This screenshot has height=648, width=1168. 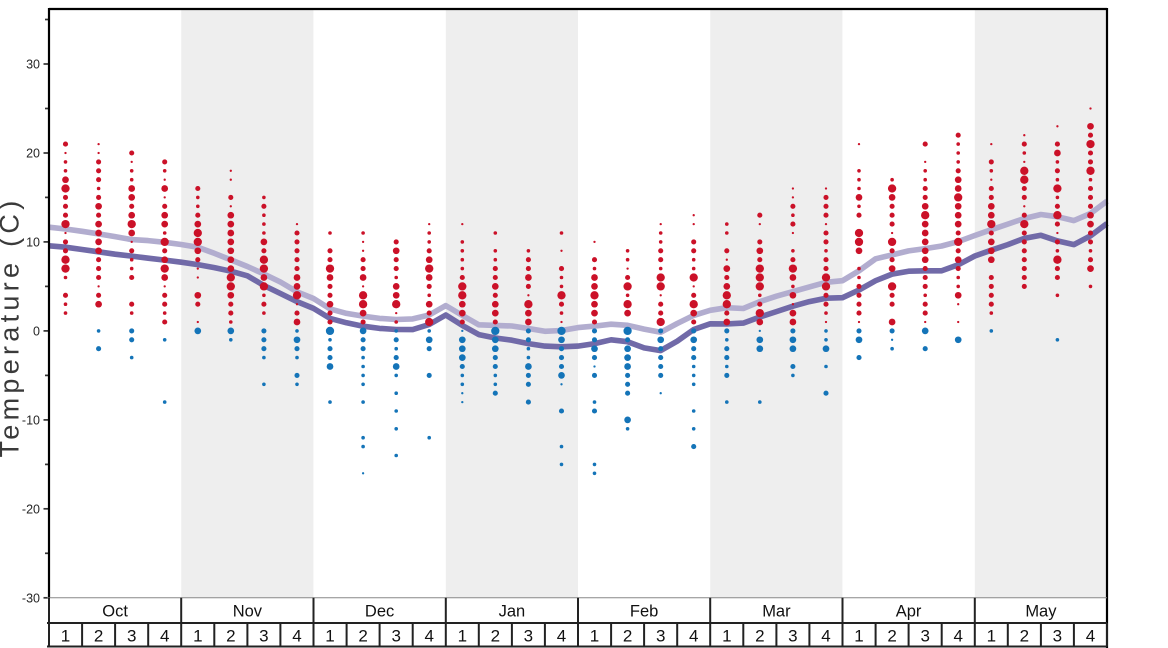 What do you see at coordinates (31, 420) in the screenshot?
I see `svg-text: -10` at bounding box center [31, 420].